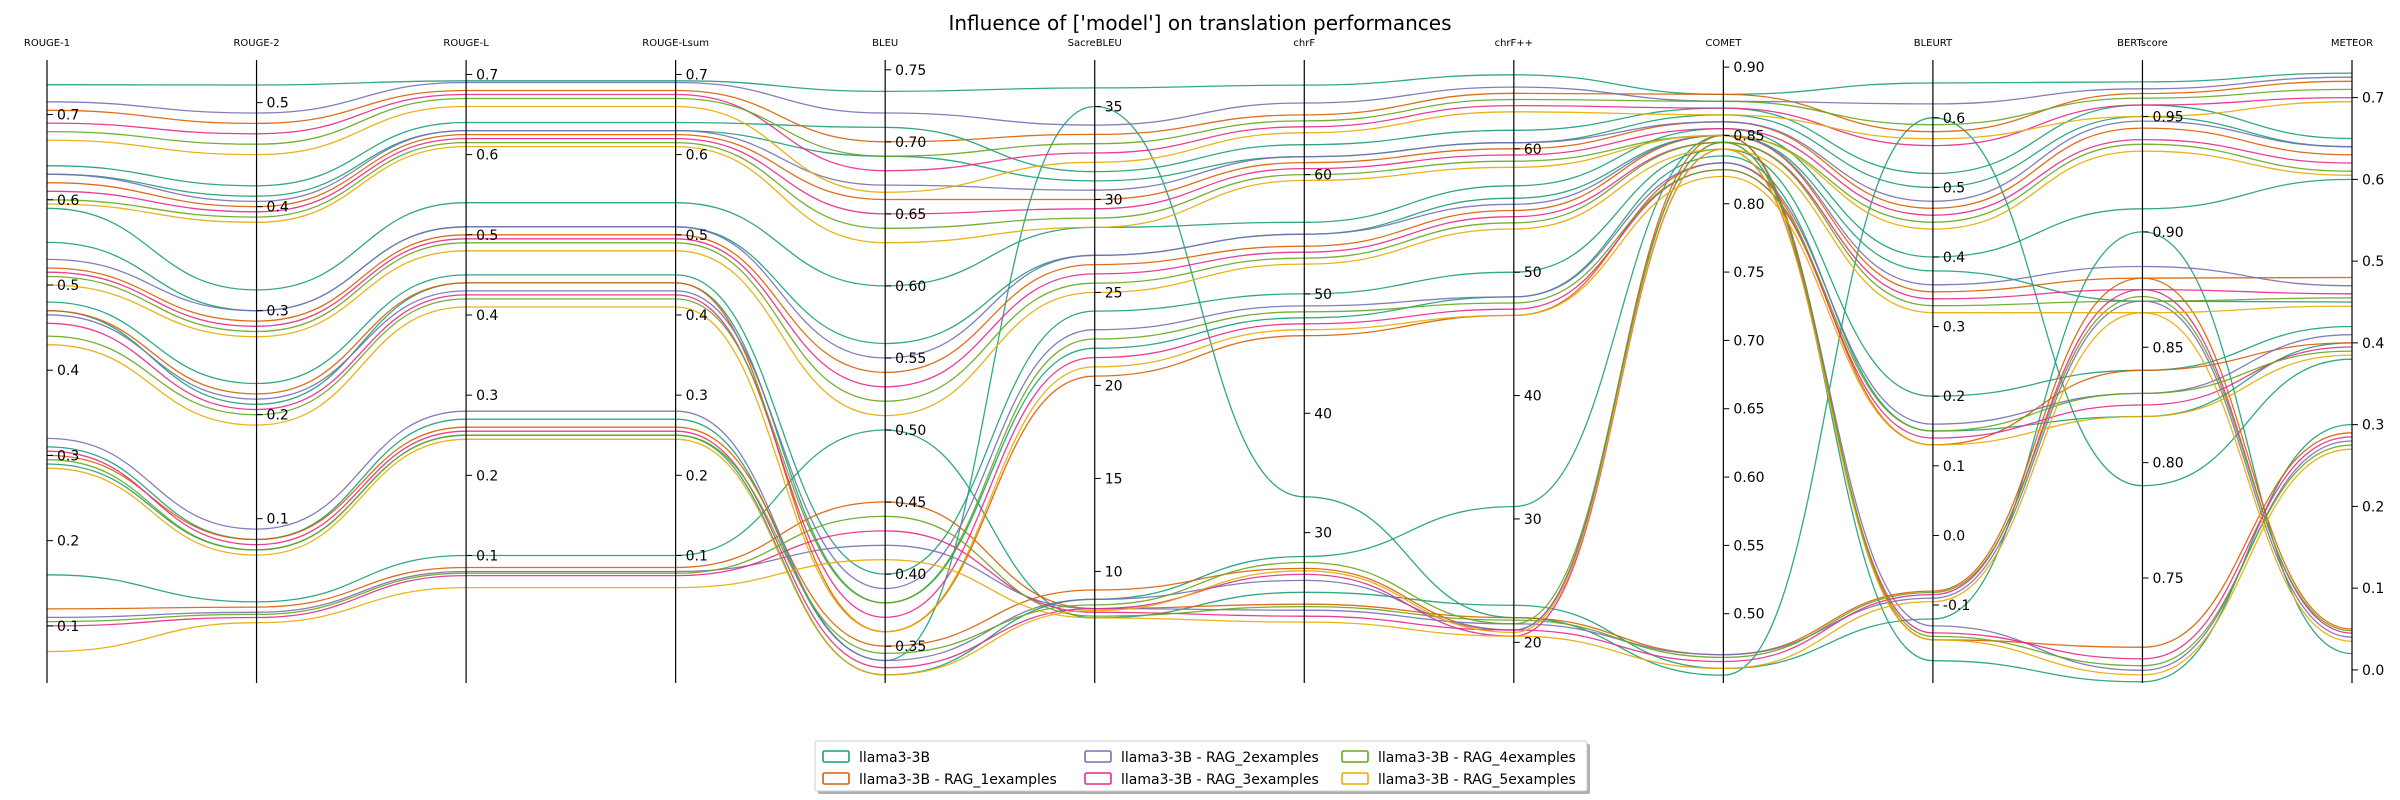 The width and height of the screenshot is (2400, 800). I want to click on tick-label-1-2: 0.3, so click(278, 312).